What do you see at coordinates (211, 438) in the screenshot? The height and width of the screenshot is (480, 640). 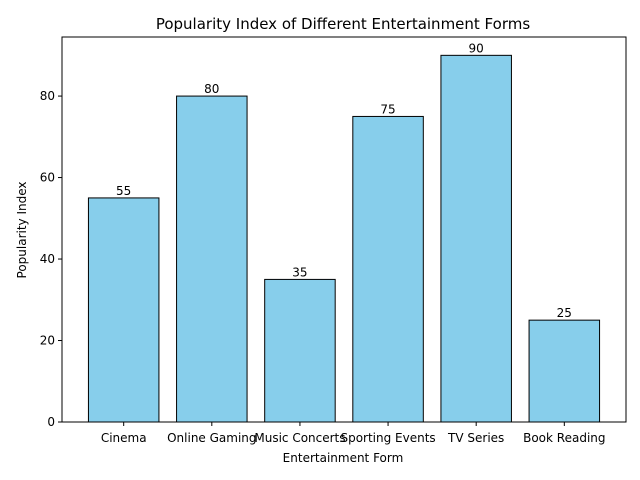 I see `x-tick-label-1: Online Gaming` at bounding box center [211, 438].